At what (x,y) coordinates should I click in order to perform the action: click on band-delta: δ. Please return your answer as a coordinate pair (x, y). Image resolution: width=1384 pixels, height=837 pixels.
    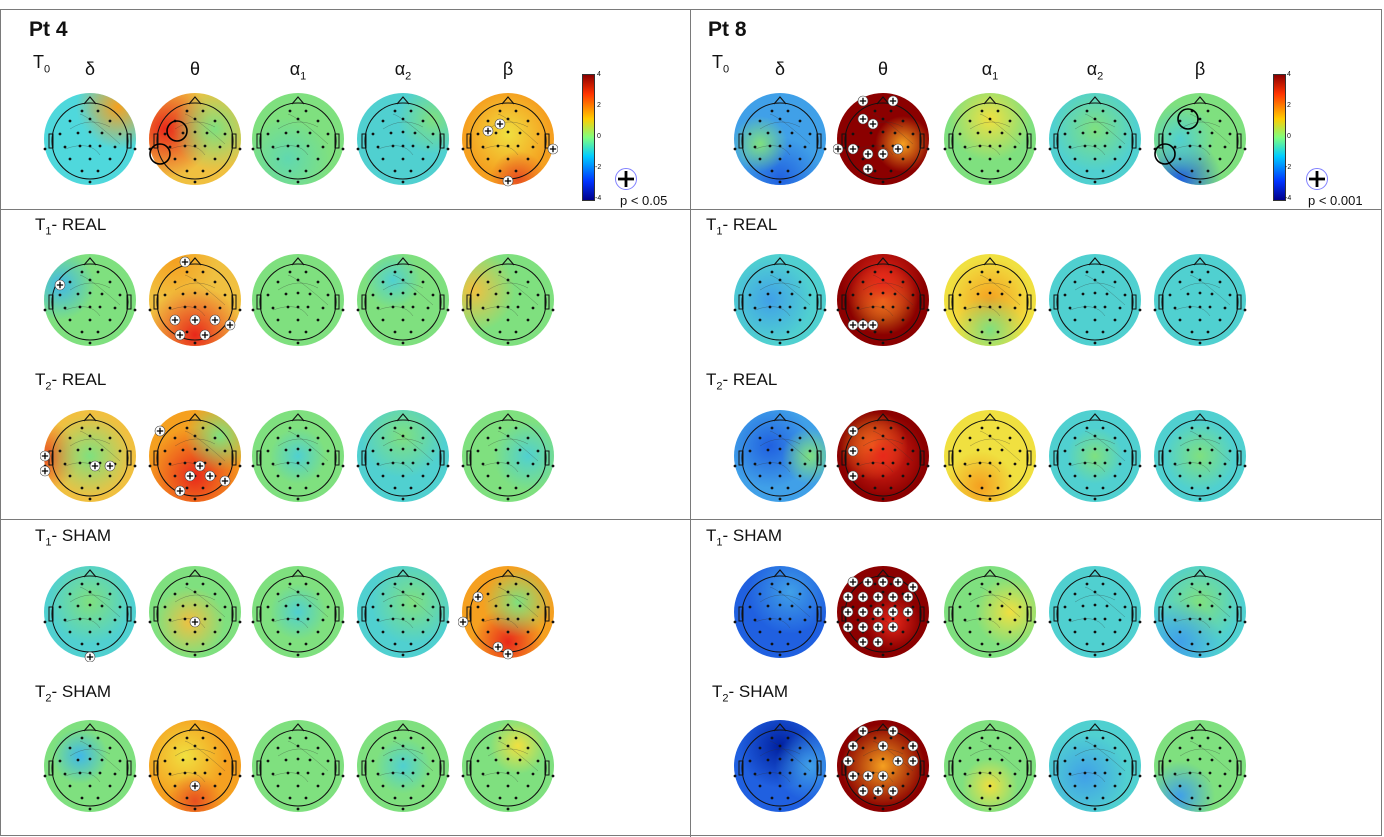
    Looking at the image, I should click on (780, 69).